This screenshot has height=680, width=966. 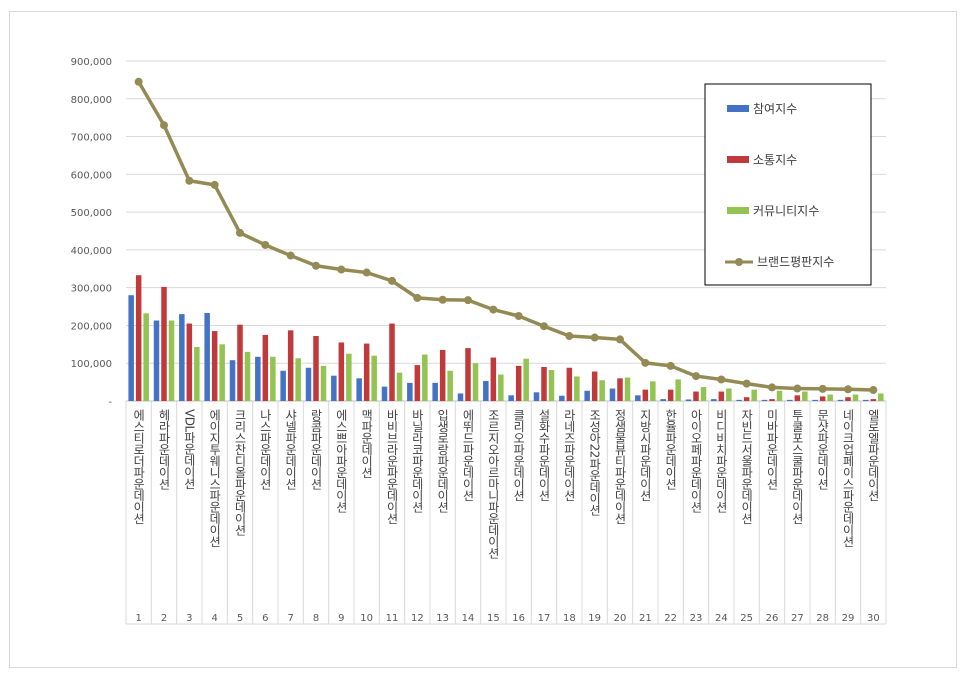 I want to click on bar-커뮤니티지수-18, so click(x=577, y=388).